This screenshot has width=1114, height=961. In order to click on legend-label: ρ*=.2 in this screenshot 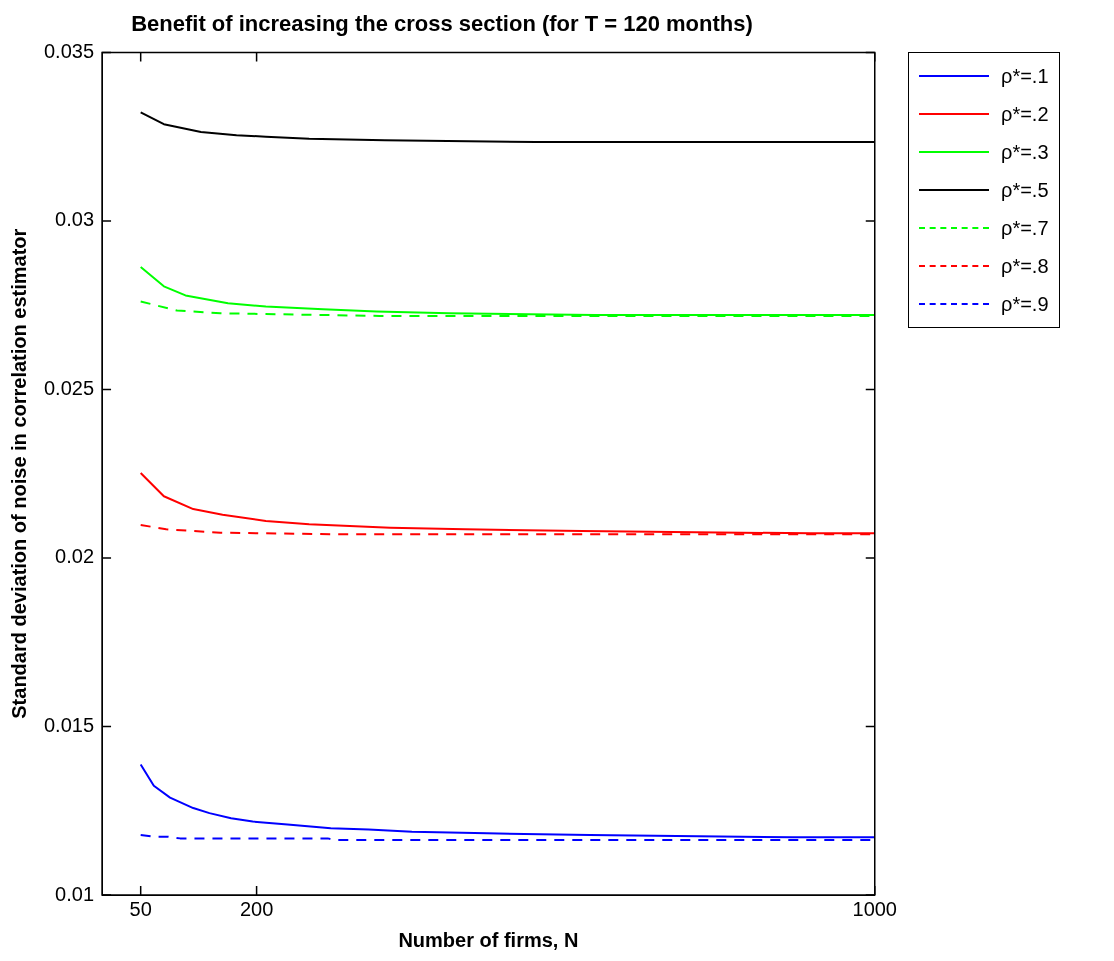, I will do `click(1025, 114)`.